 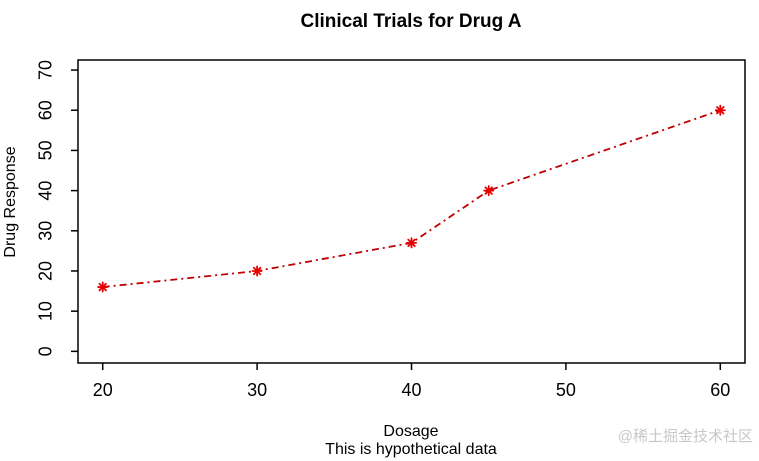 What do you see at coordinates (45, 231) in the screenshot?
I see `y-tick-label: 30` at bounding box center [45, 231].